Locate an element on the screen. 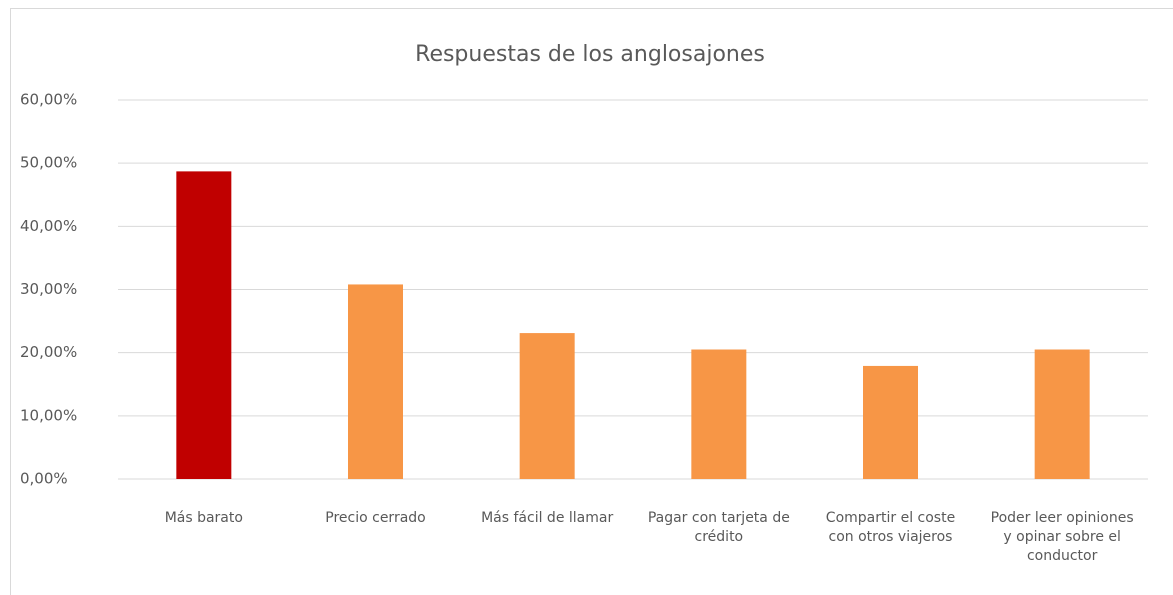 This screenshot has width=1173, height=595. x-tick-label: Pagar con tarjeta de crédito is located at coordinates (718, 527).